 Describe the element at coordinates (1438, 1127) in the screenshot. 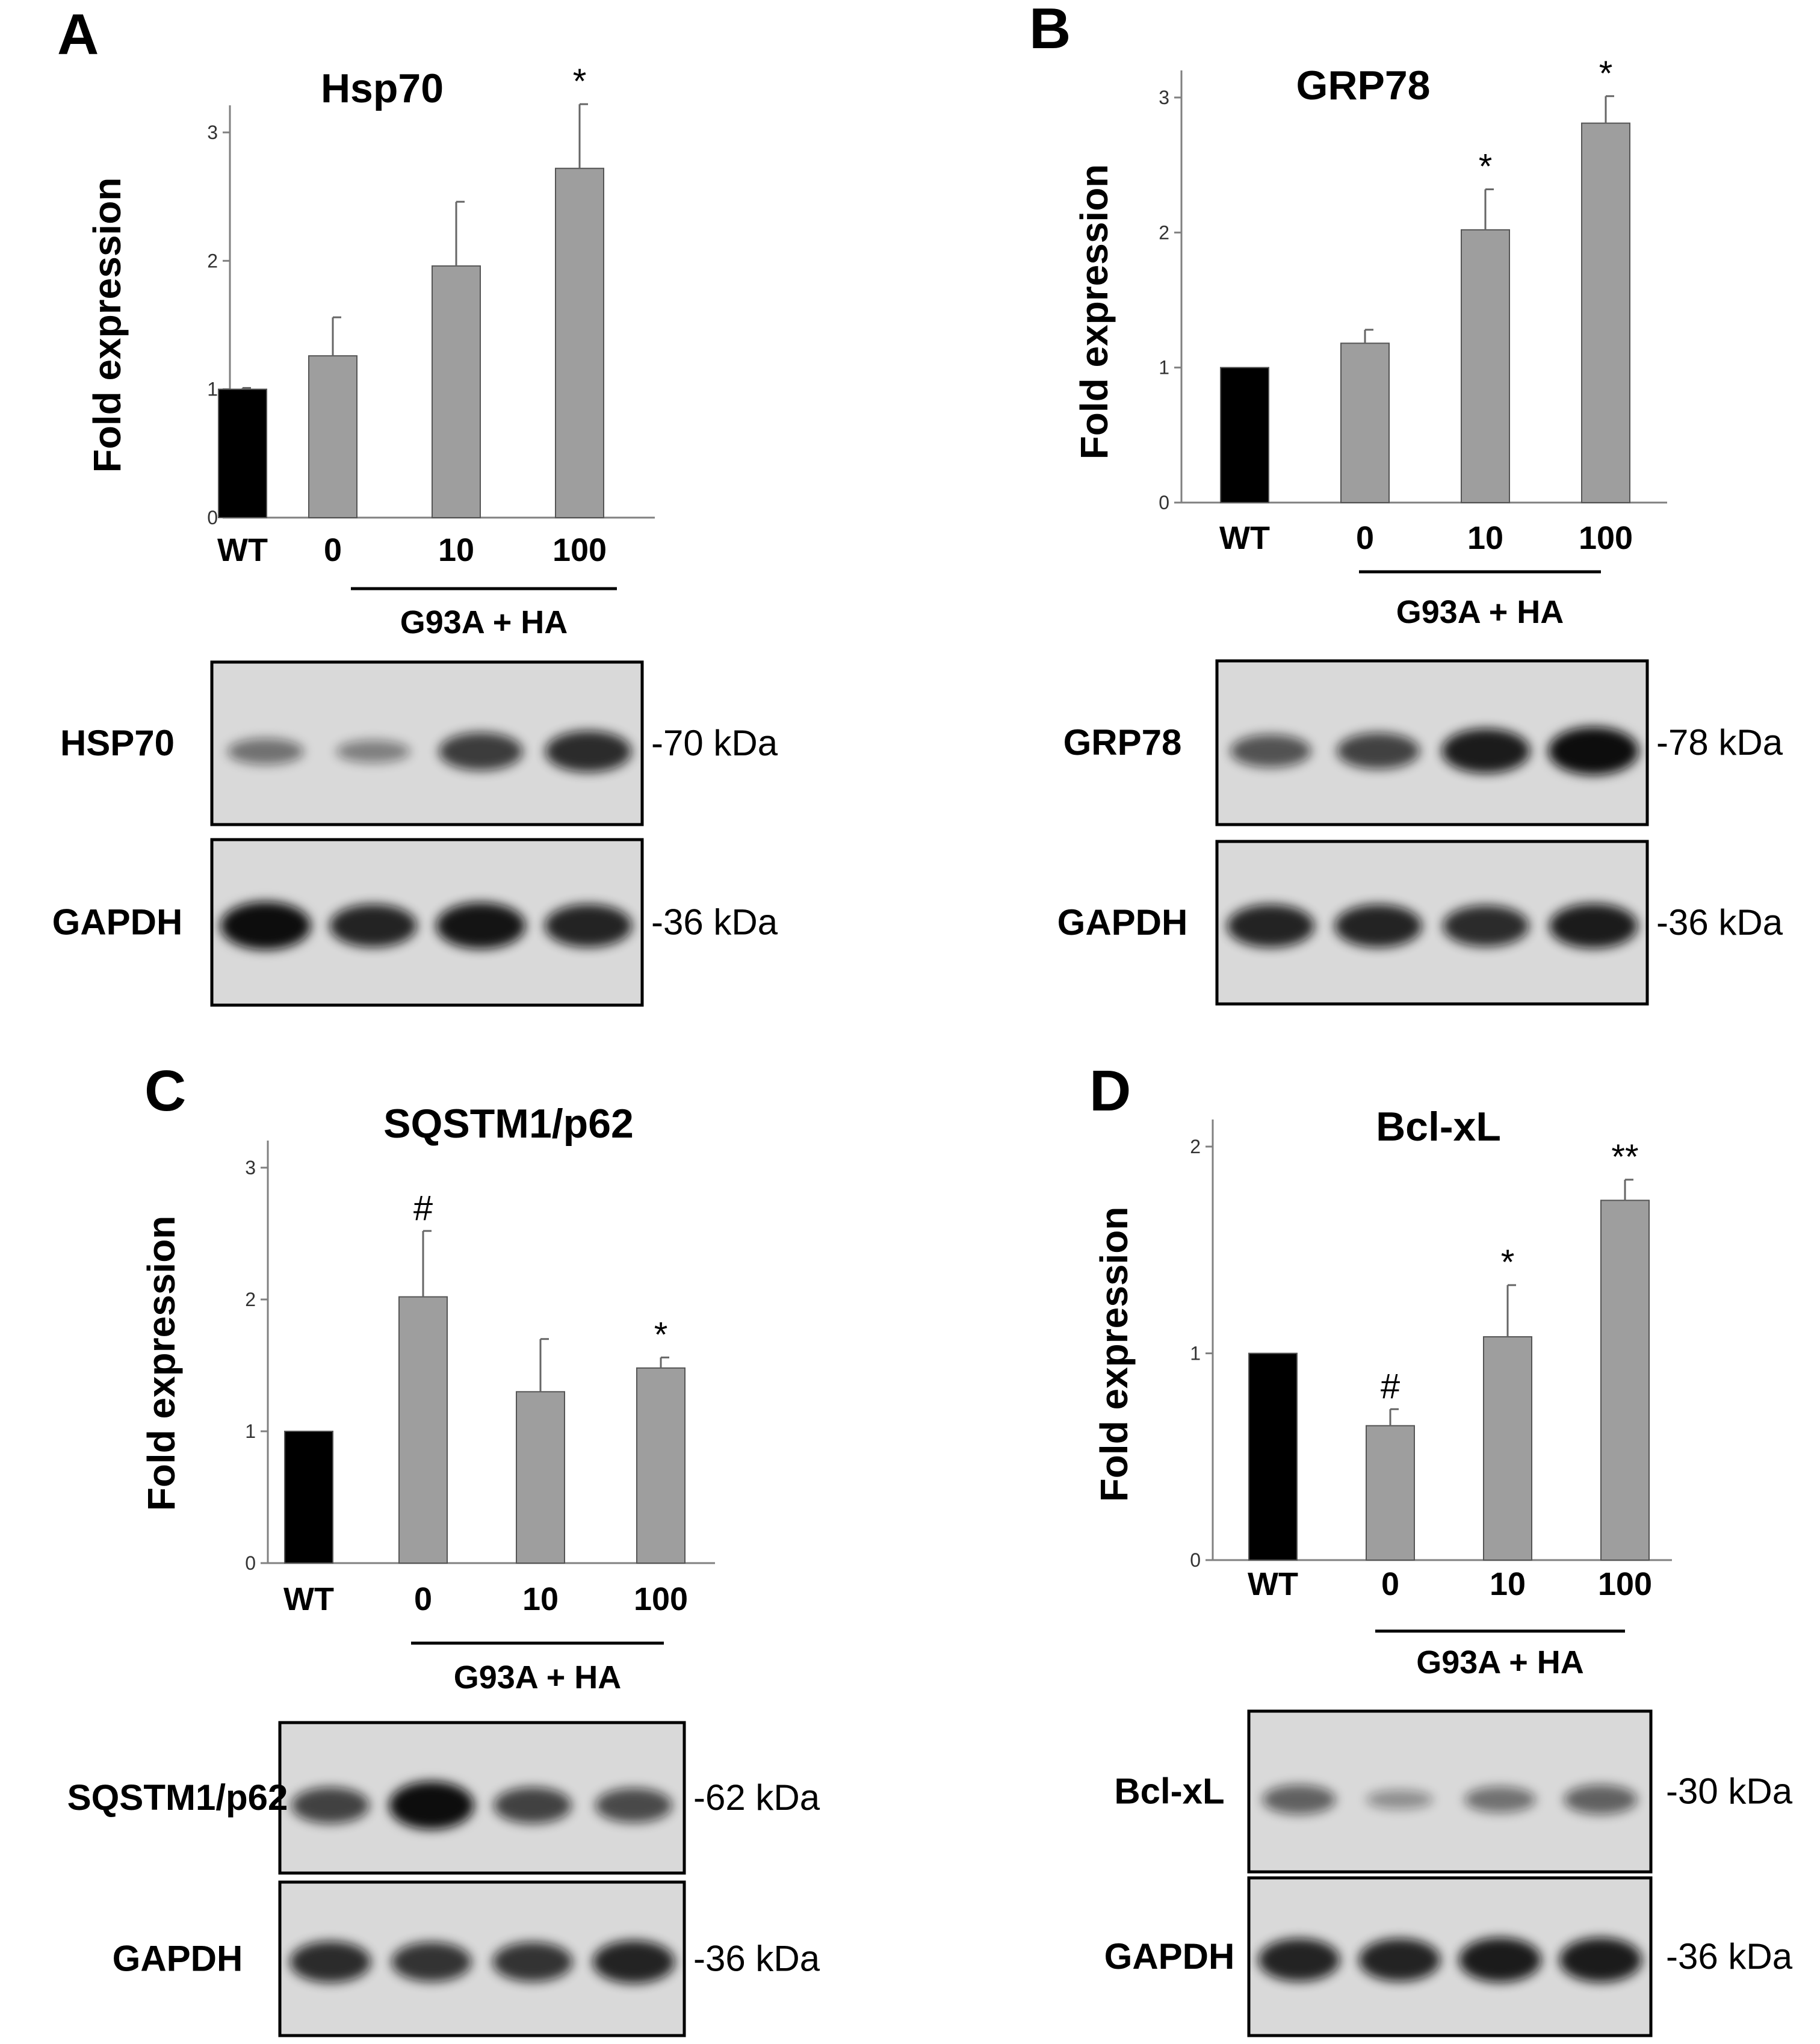

I see `chart-title: Bcl-xL` at that location.